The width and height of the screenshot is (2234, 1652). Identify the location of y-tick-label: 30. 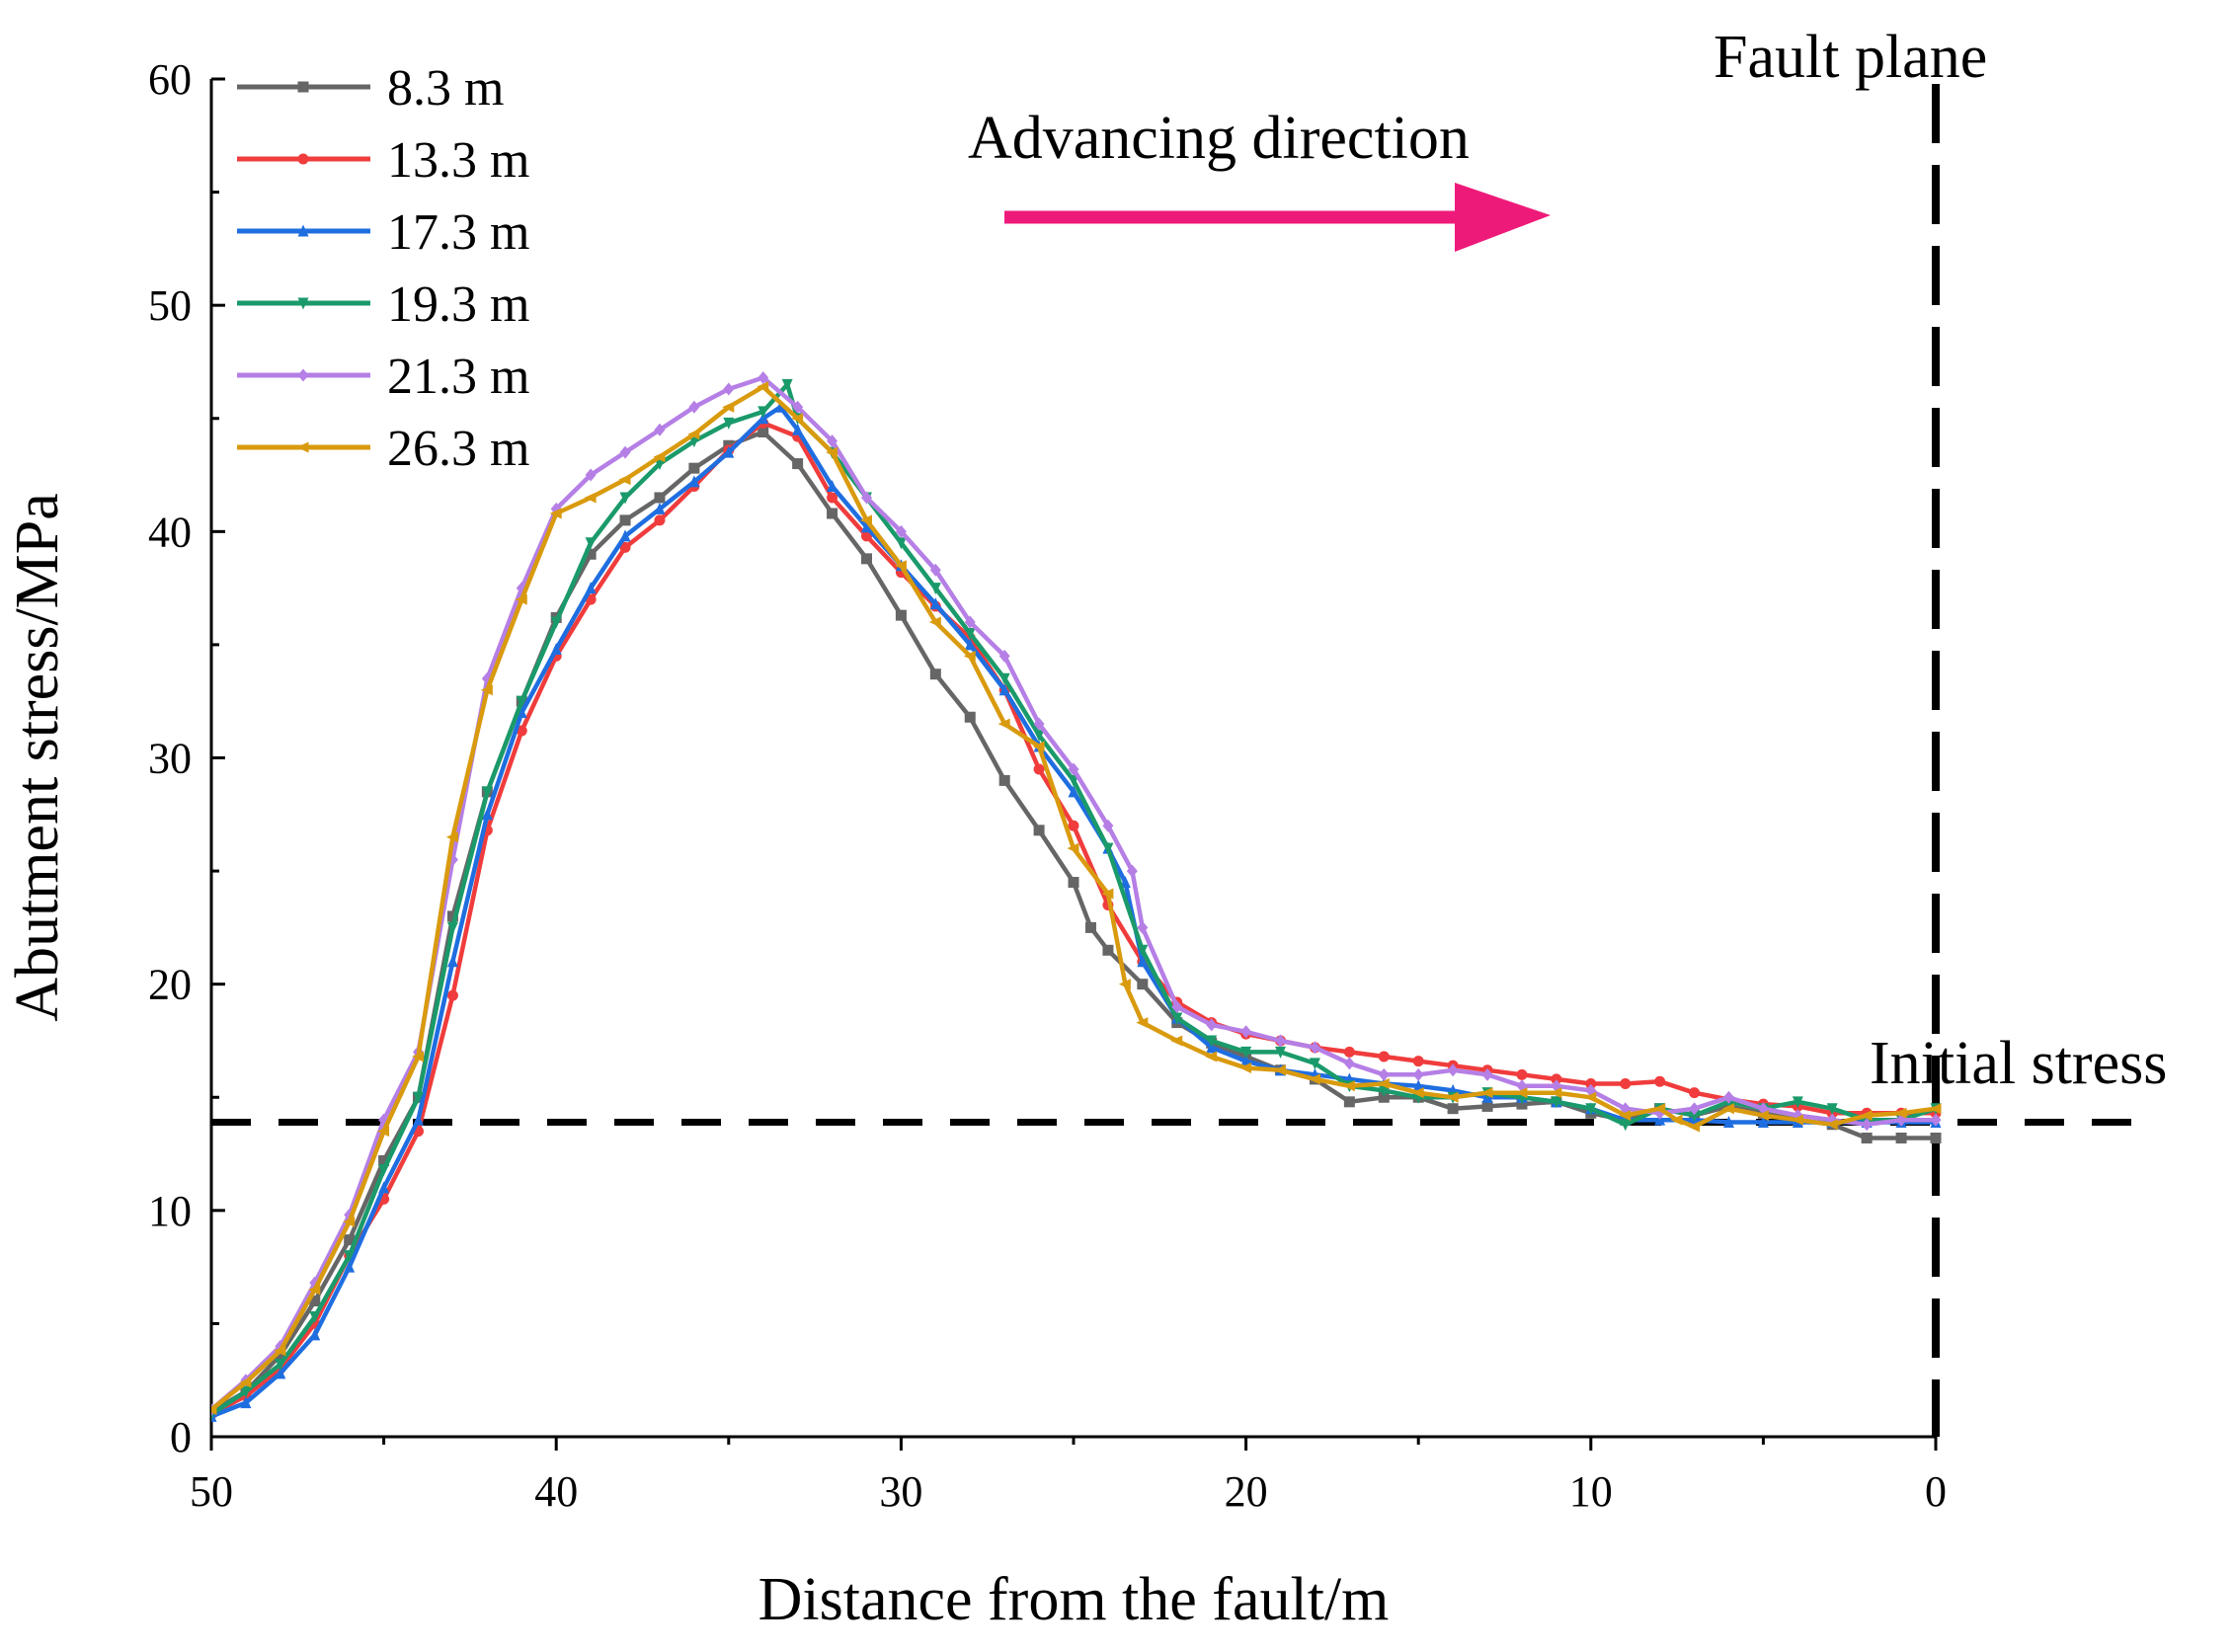
(170, 759).